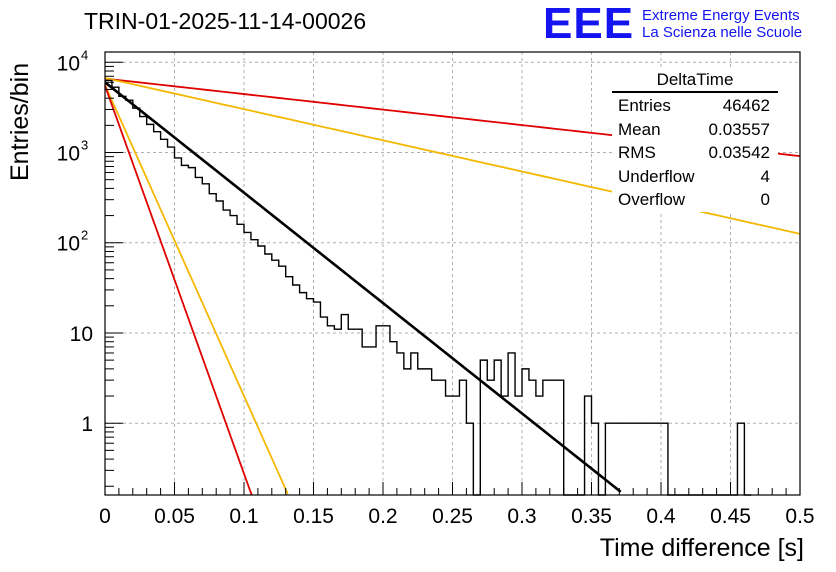 This screenshot has width=836, height=572. Describe the element at coordinates (105, 516) in the screenshot. I see `x-tick-label: 0` at that location.